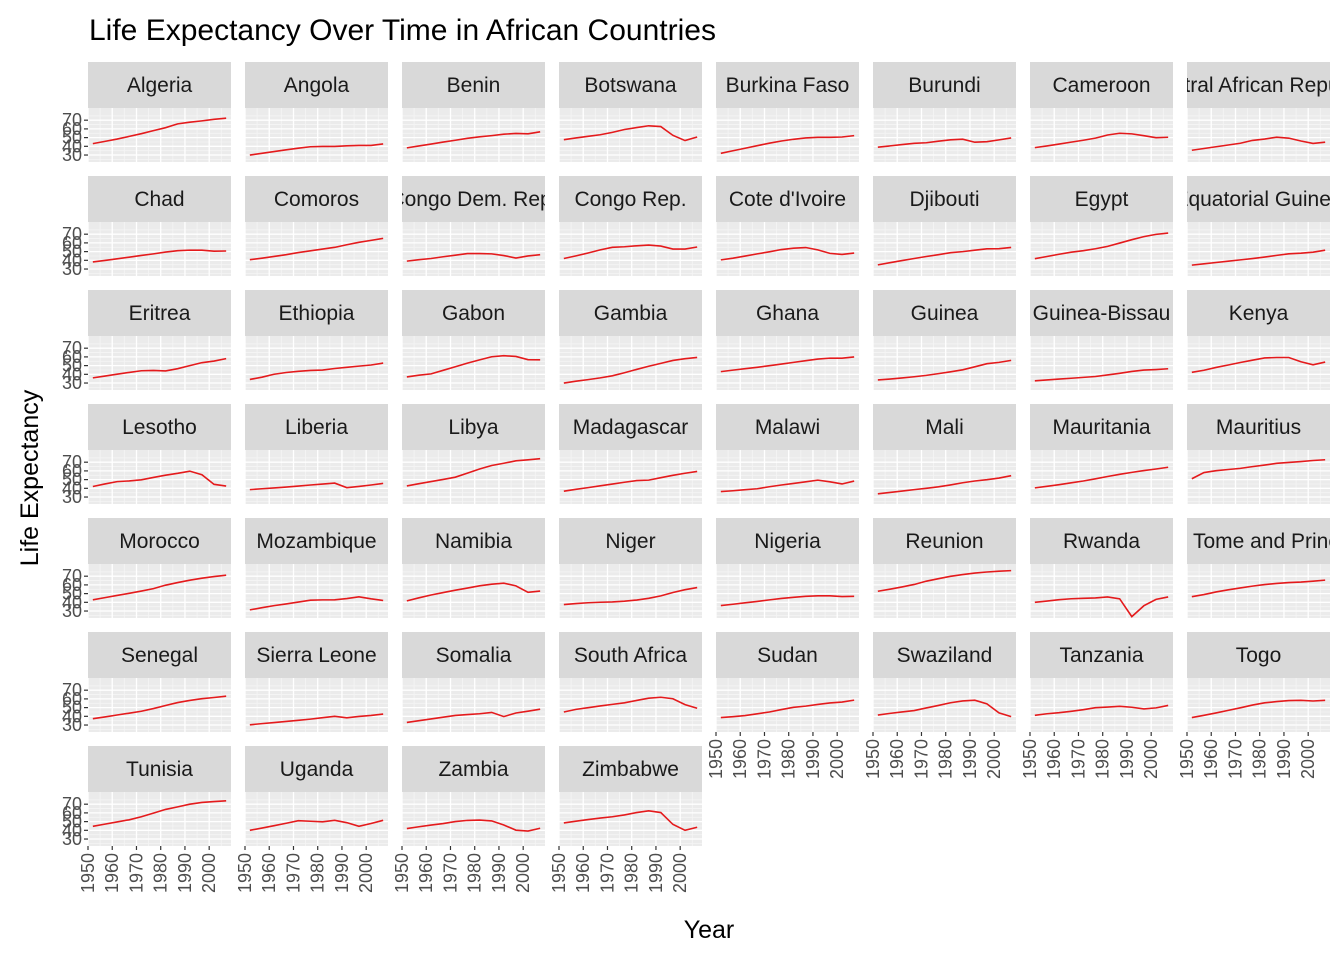 The height and width of the screenshot is (960, 1344). I want to click on facet-panel: Togo 1950 1960 1970 1980 1990 2000, so click(1253, 705).